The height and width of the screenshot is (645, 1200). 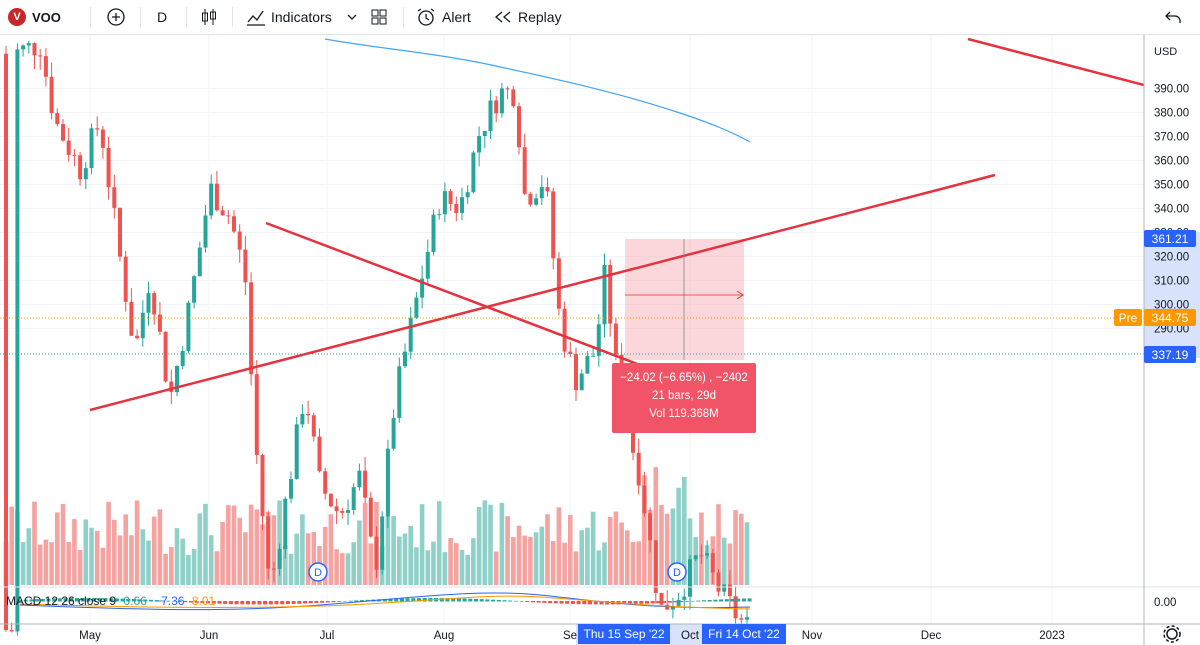 I want to click on replay-button: Replay, so click(x=528, y=17).